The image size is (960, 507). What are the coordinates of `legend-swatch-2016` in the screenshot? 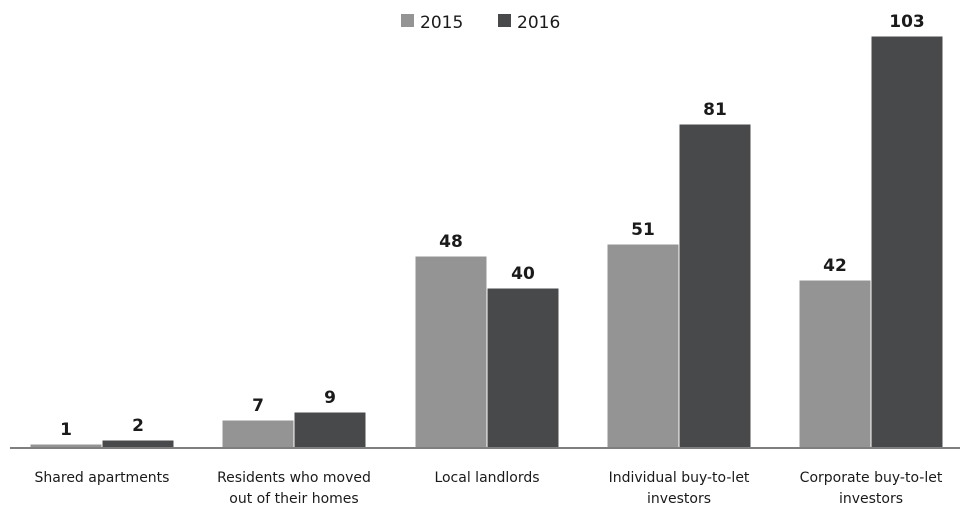 It's located at (504, 20).